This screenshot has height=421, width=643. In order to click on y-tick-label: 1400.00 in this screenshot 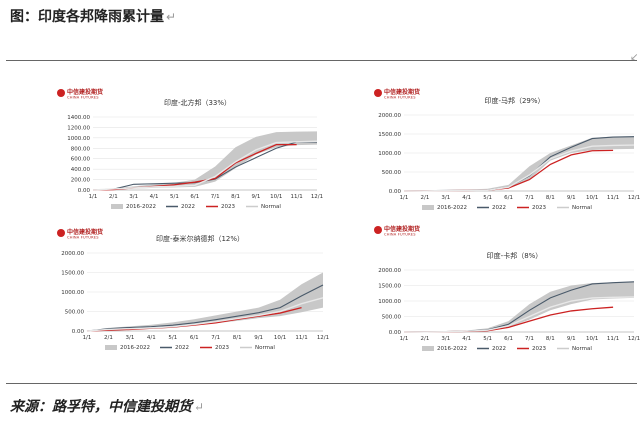, I will do `click(78, 118)`.